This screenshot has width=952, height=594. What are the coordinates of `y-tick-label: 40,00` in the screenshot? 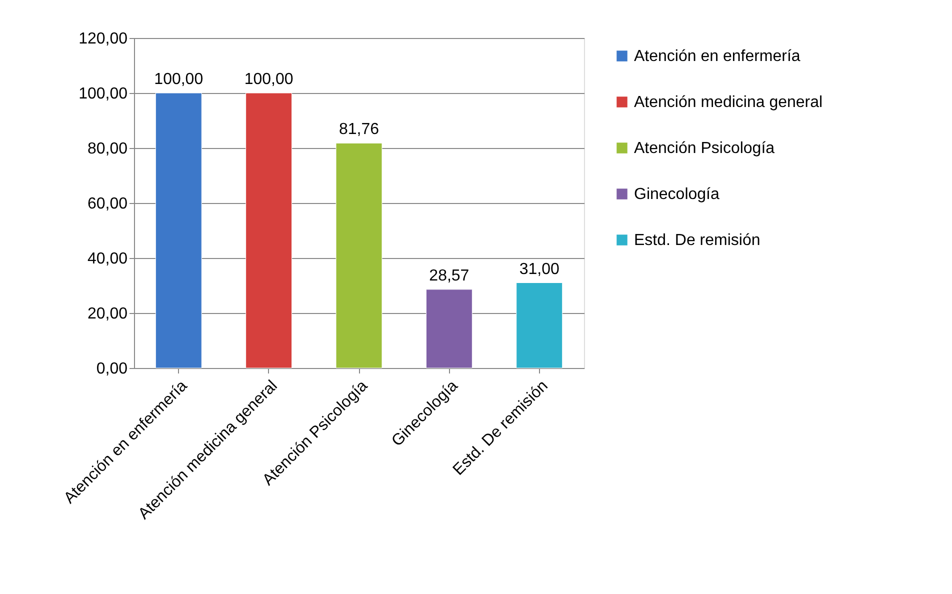 It's located at (107, 259).